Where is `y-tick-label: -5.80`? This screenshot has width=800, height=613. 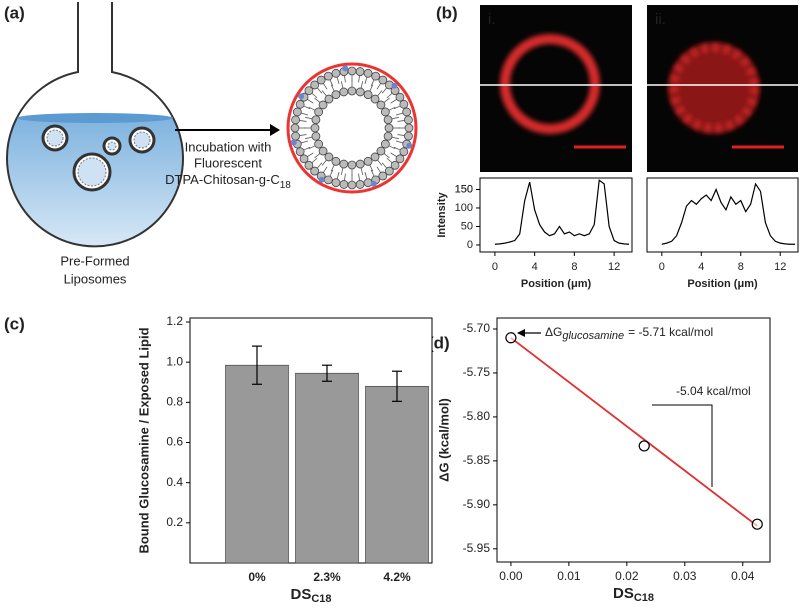
y-tick-label: -5.80 is located at coordinates (477, 416).